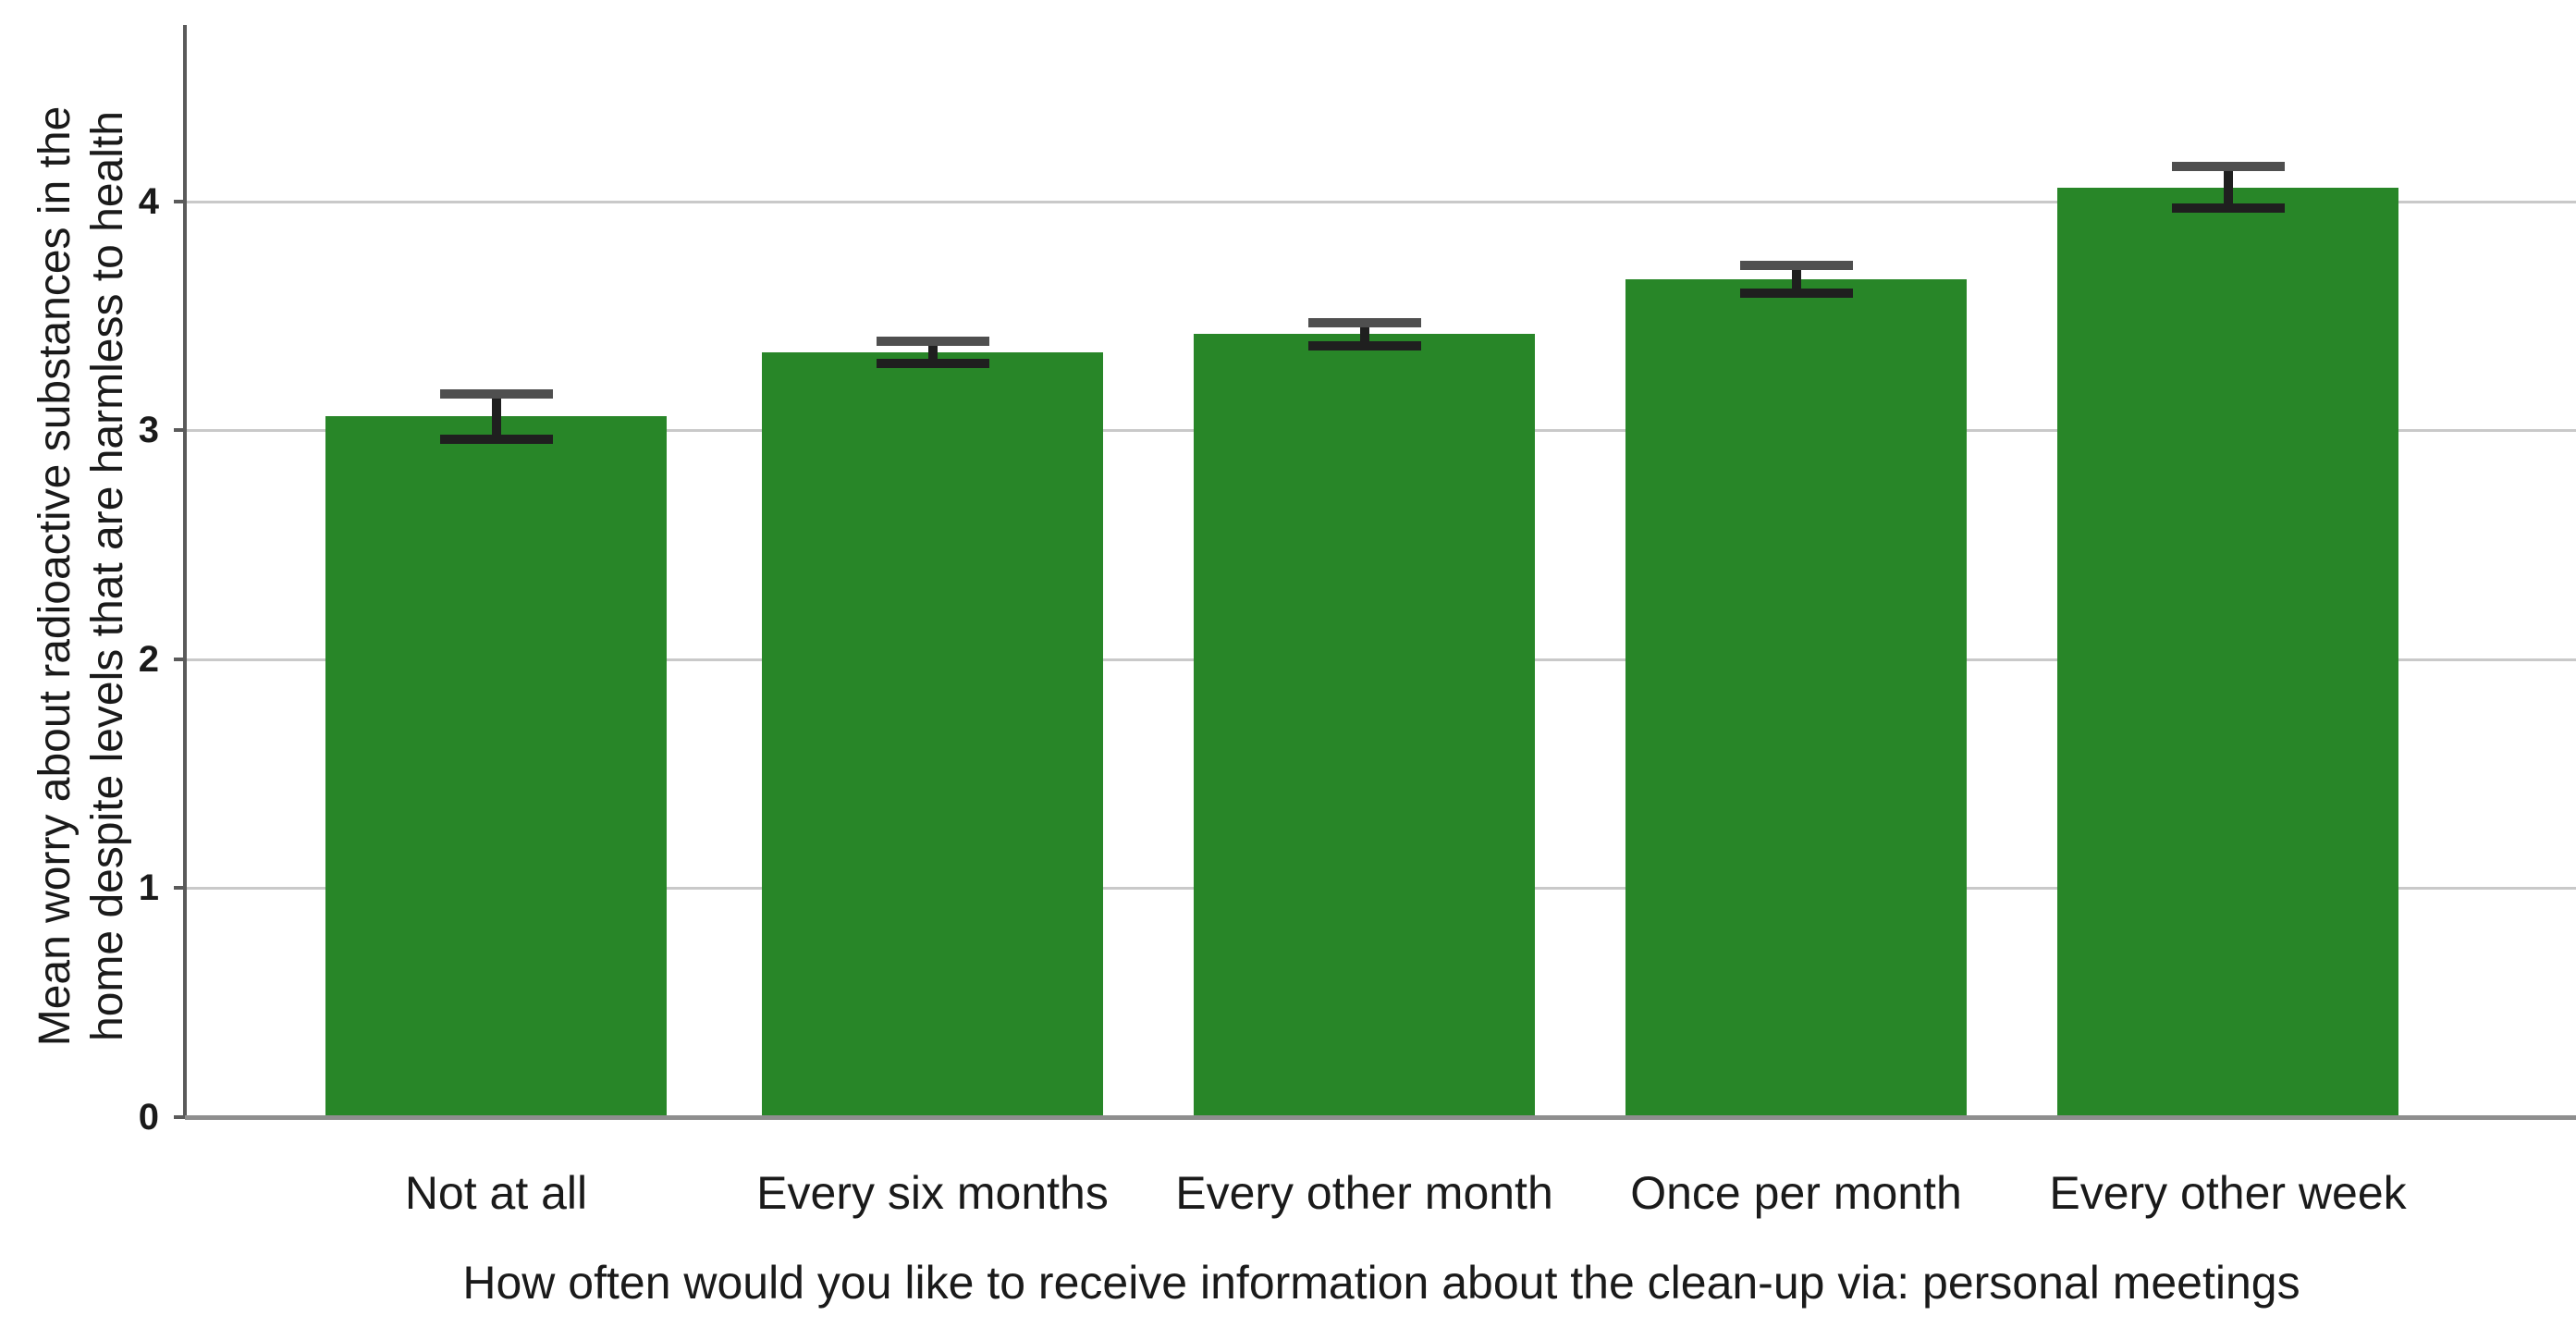  I want to click on x-category-label: Once per month, so click(1796, 1193).